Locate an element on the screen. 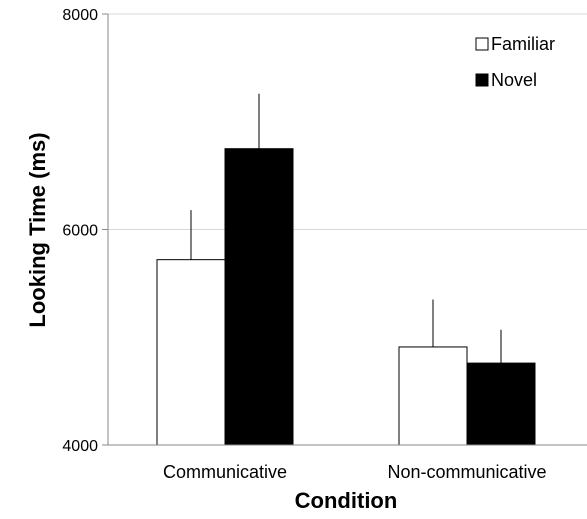 The width and height of the screenshot is (587, 519). y-axis-title: Looking Time (ms) is located at coordinates (37, 229).